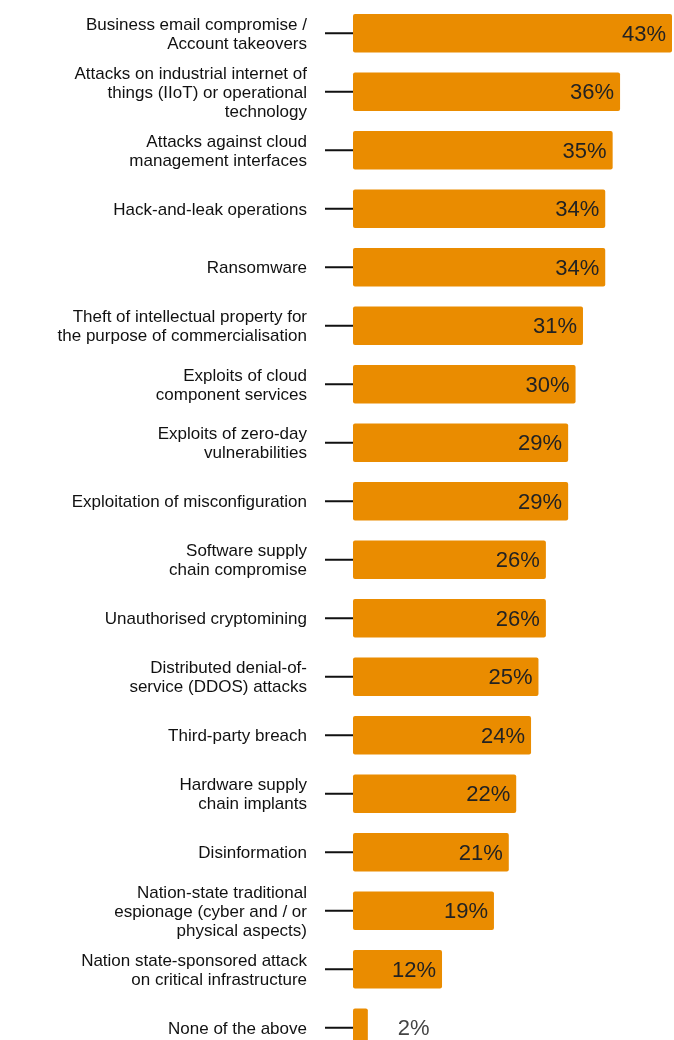 This screenshot has width=674, height=1040. What do you see at coordinates (237, 1028) in the screenshot?
I see `y-tick-label: None of the above` at bounding box center [237, 1028].